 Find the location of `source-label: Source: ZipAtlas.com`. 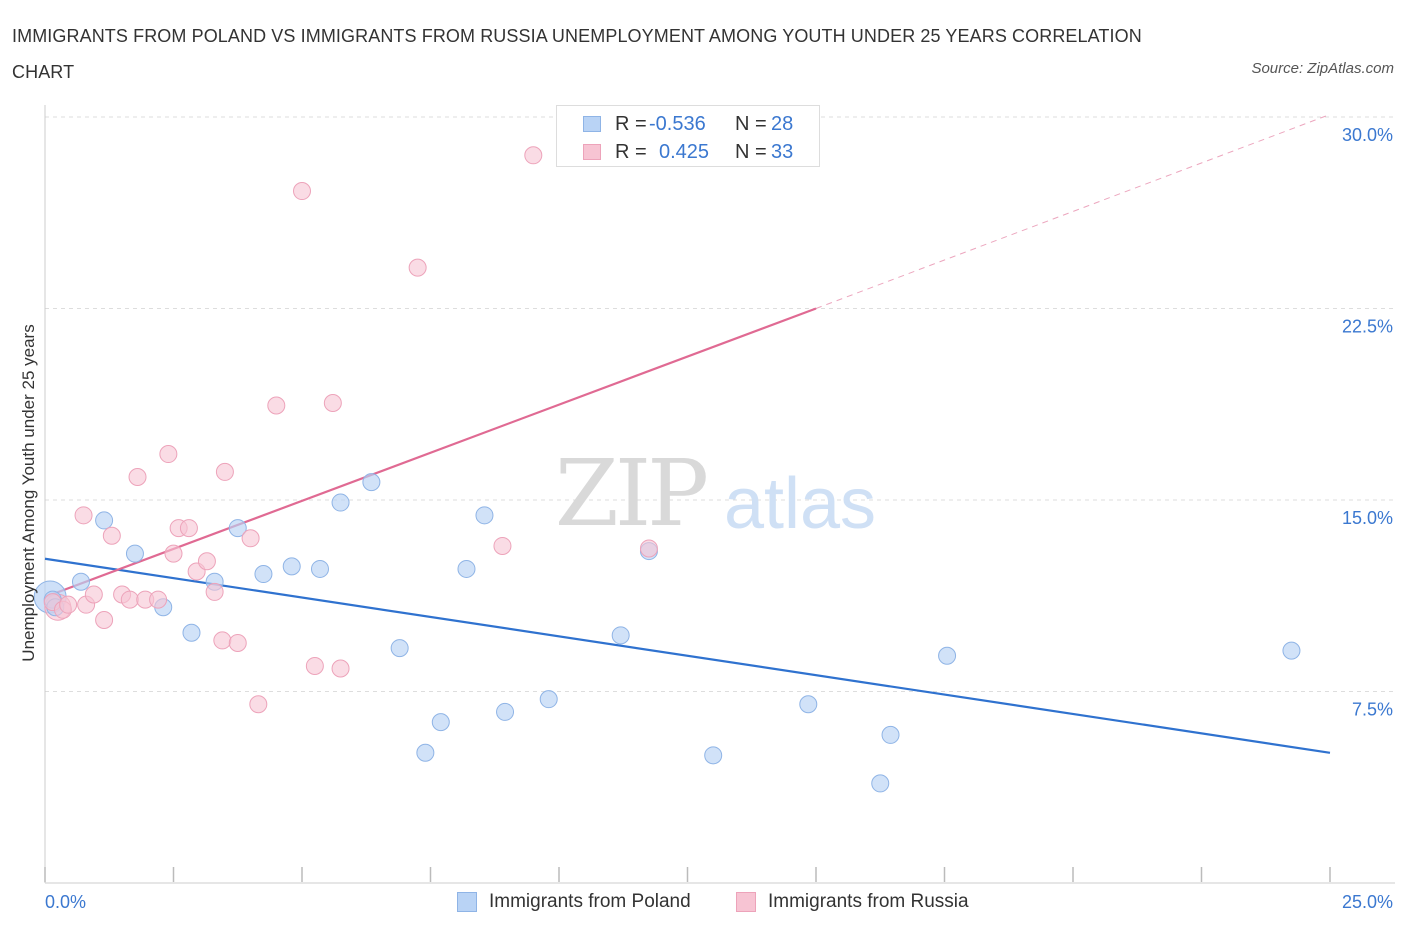

source-label: Source: ZipAtlas.com is located at coordinates (1322, 68).